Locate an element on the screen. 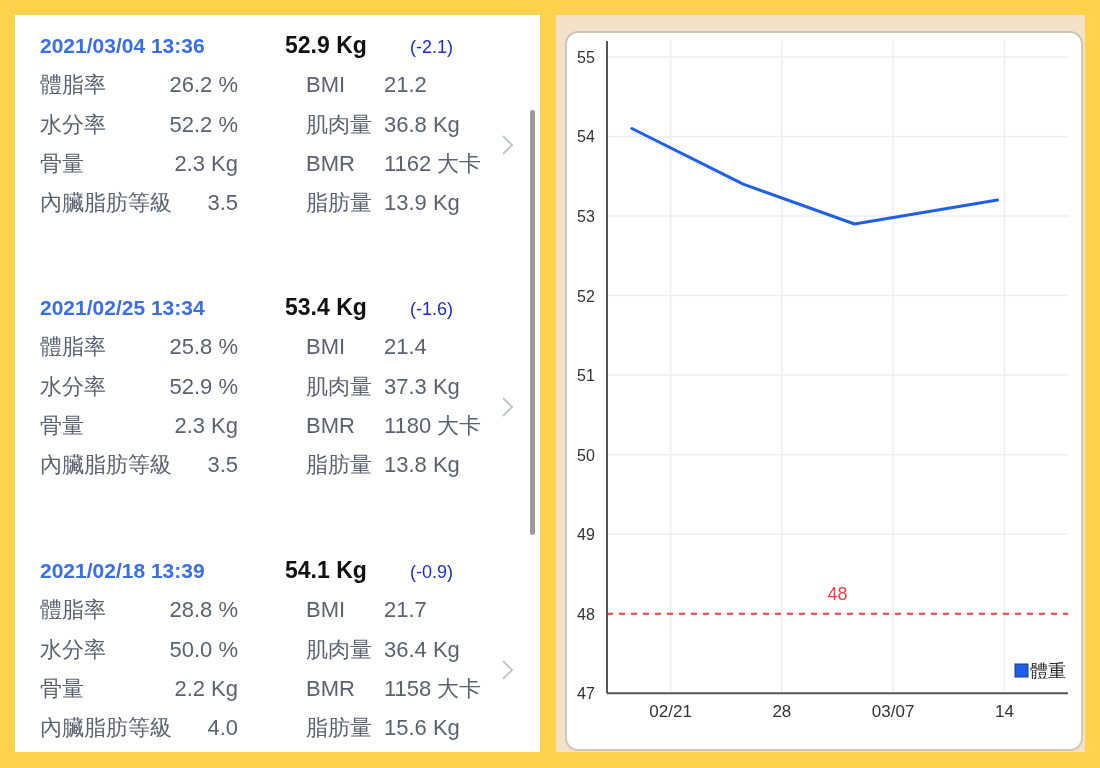 This screenshot has height=768, width=1100. text: 37.3 Kg is located at coordinates (422, 386).